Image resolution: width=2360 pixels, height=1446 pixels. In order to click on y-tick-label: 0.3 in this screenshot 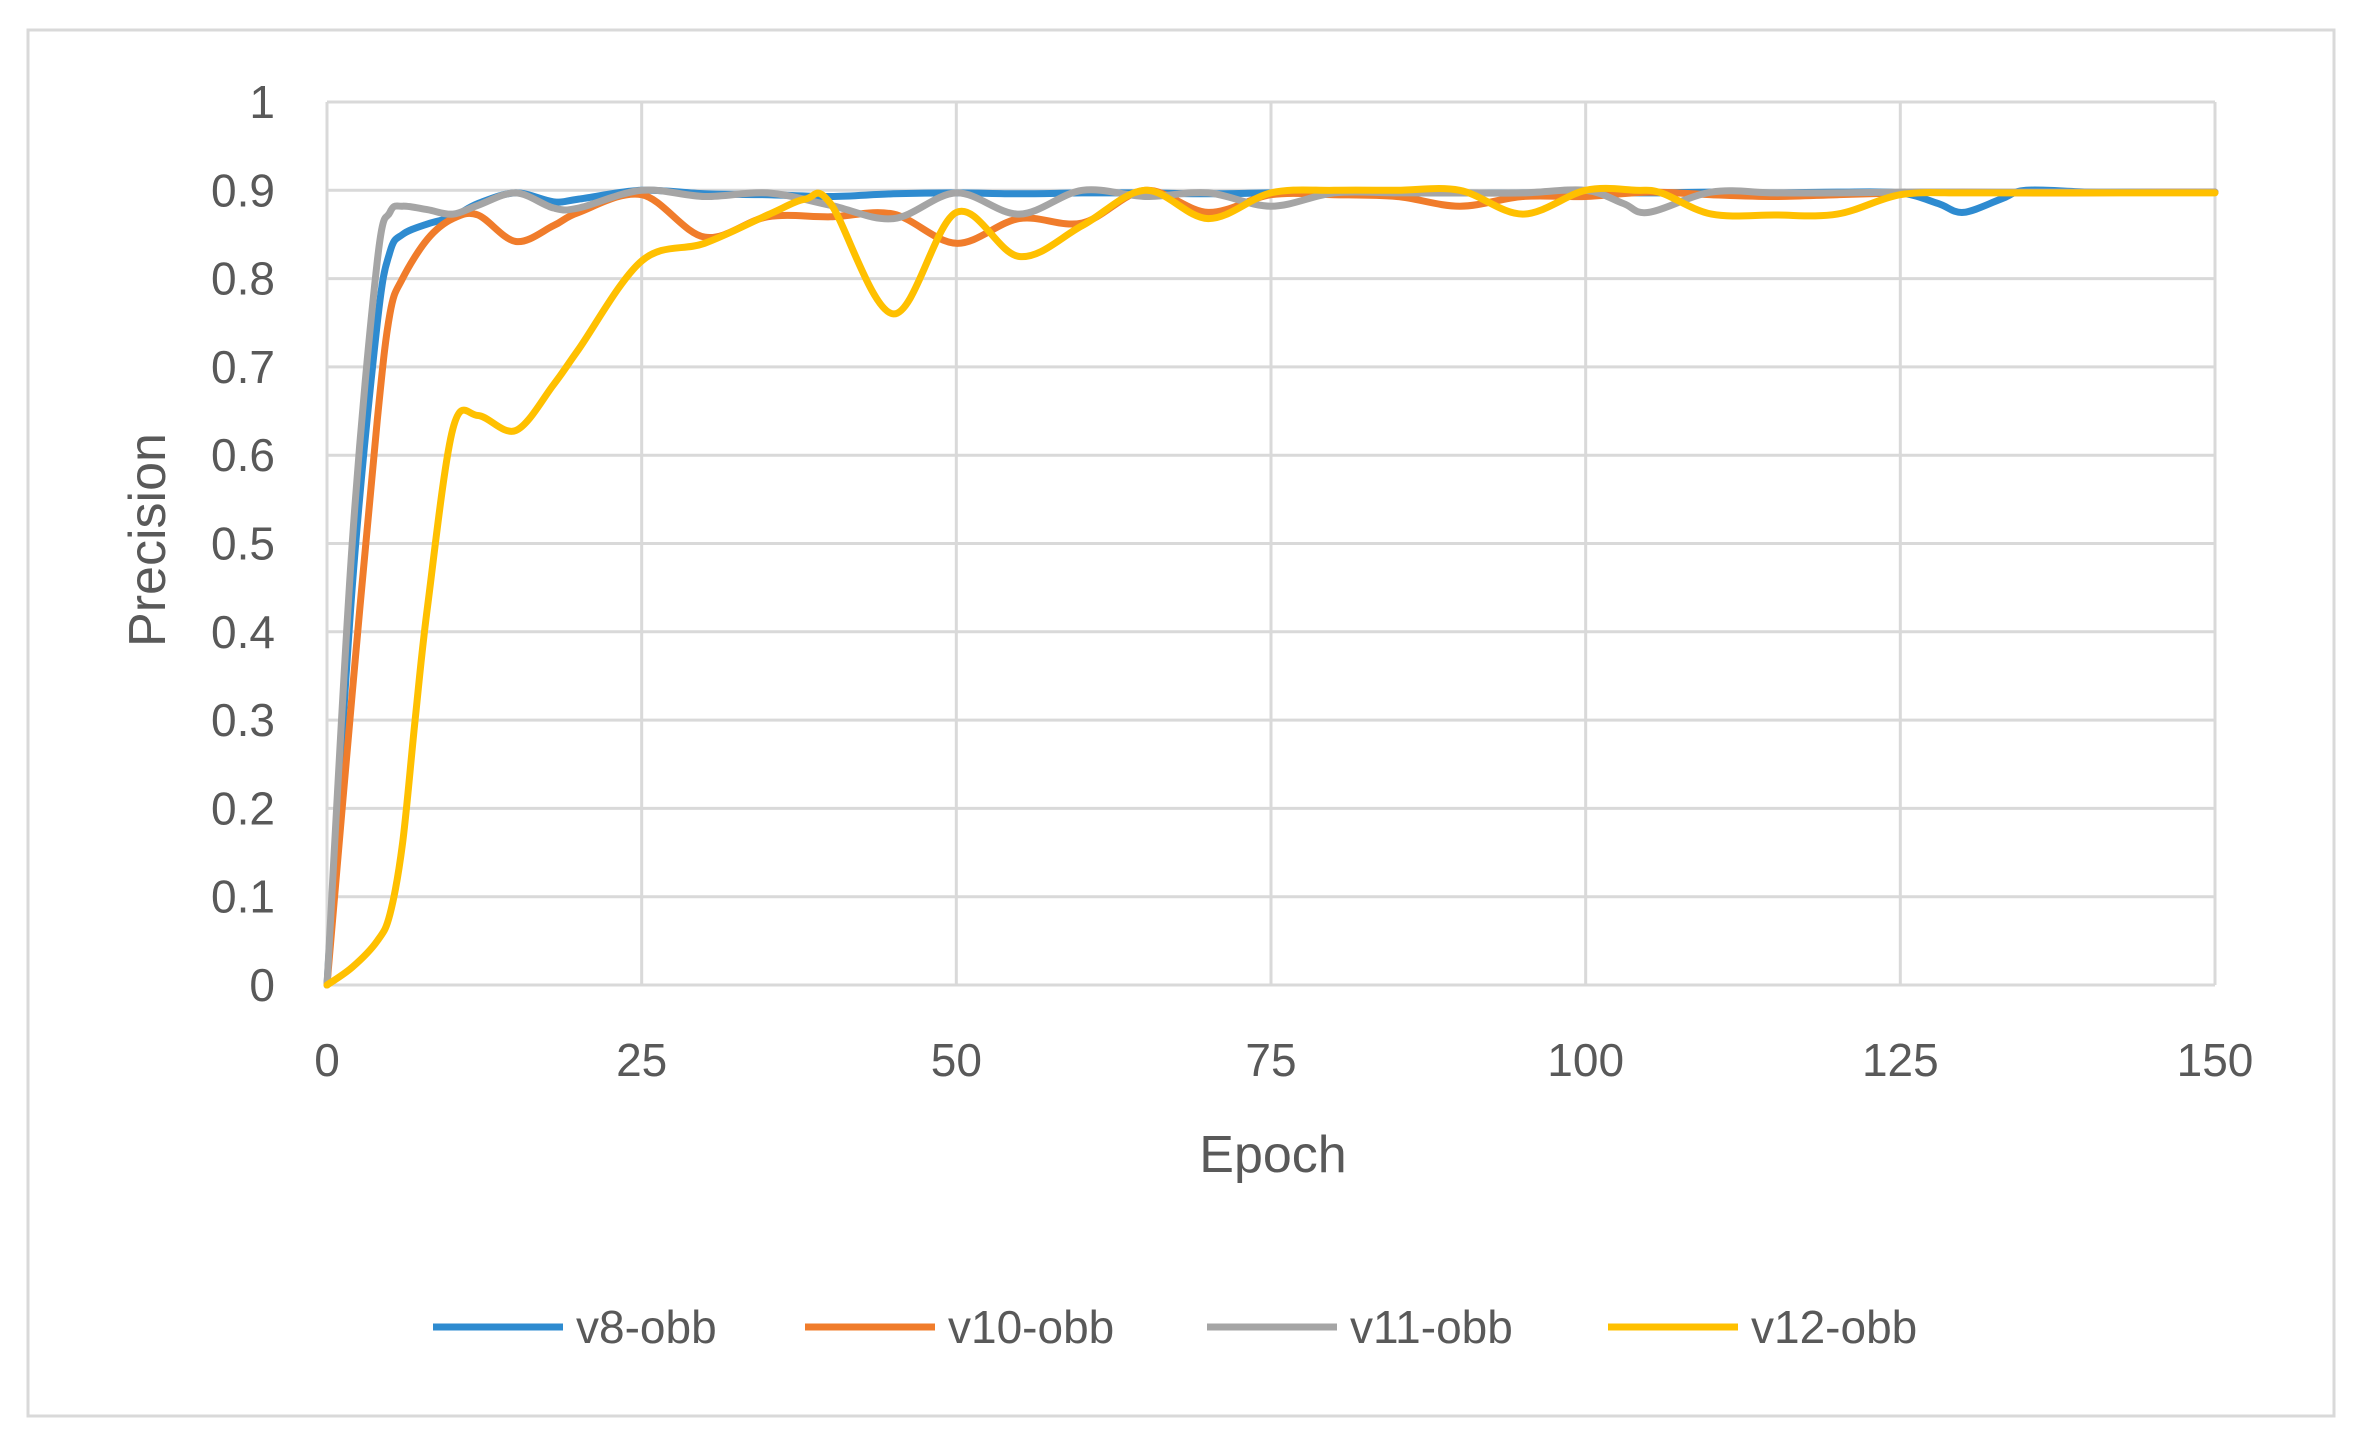, I will do `click(243, 720)`.